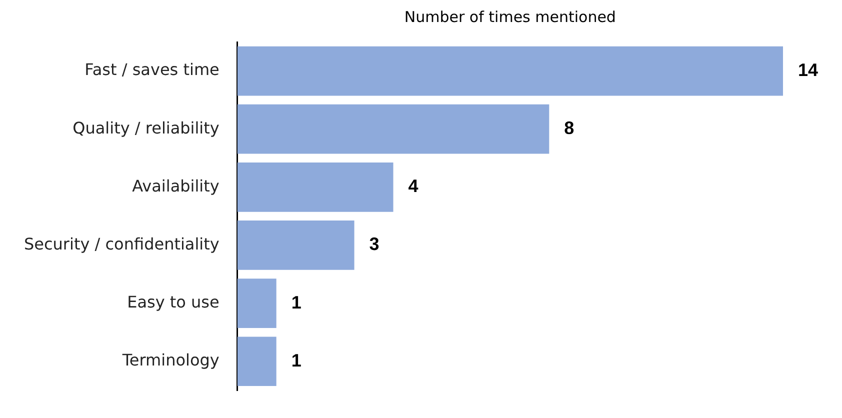 The image size is (842, 418). I want to click on y-tick-label: Easy to use, so click(173, 302).